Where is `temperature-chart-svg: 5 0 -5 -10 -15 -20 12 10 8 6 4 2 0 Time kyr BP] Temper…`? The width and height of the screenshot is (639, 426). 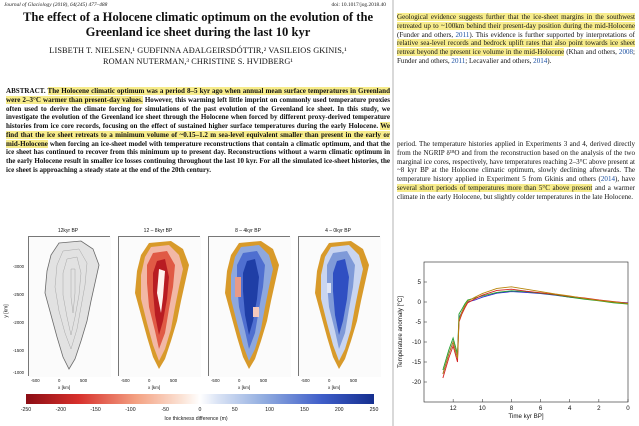
temperature-chart-svg: 5 0 -5 -10 -15 -20 12 10 8 6 4 2 0 Time kyr BP] Temper… is located at coordinates (513, 340).